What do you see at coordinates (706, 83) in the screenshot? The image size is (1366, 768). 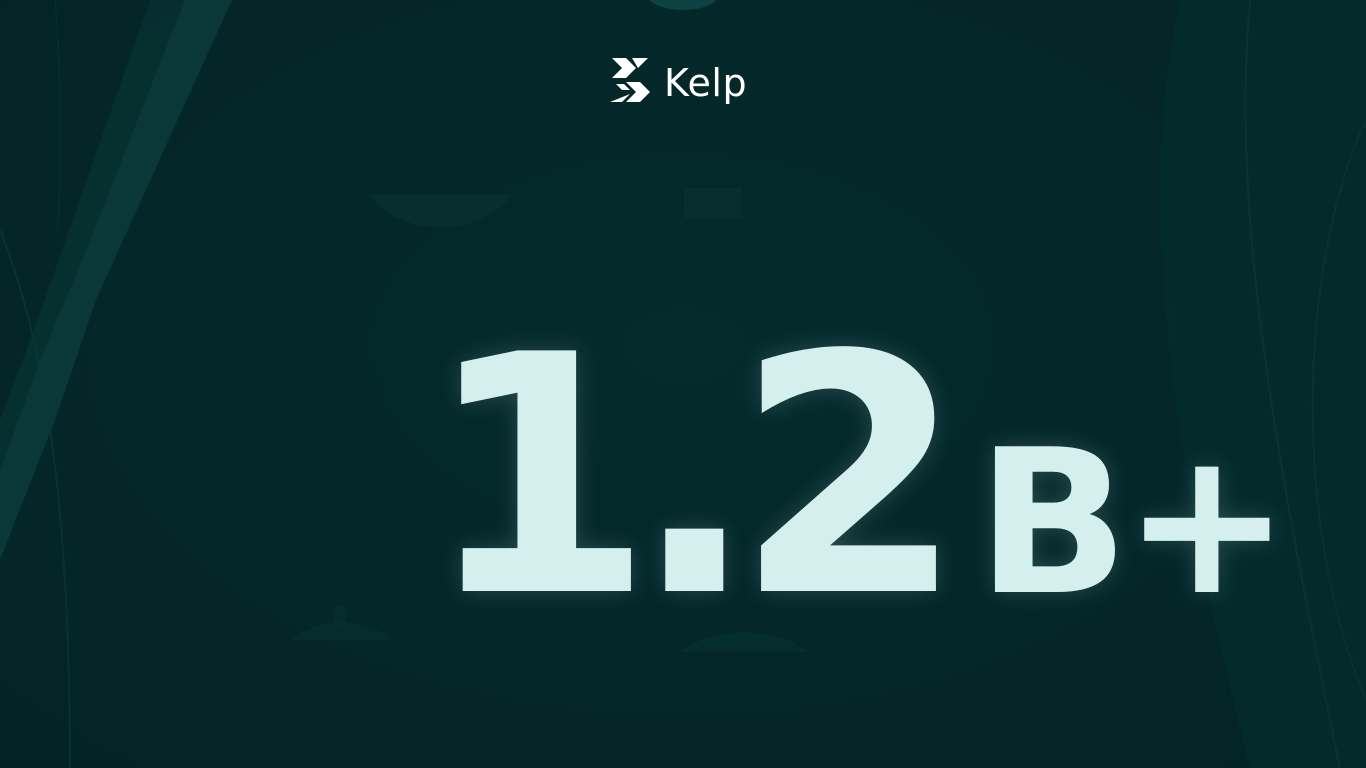 I see `brand-name: Kelp` at bounding box center [706, 83].